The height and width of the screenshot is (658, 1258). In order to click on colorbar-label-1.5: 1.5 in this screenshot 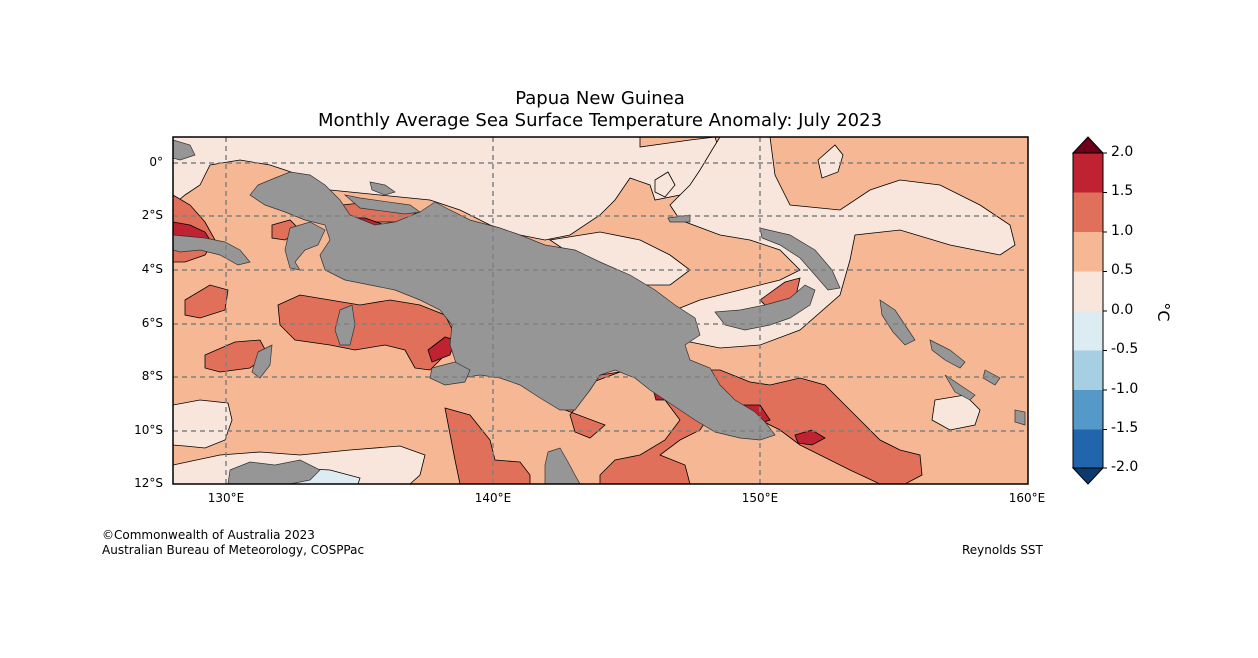, I will do `click(1122, 191)`.